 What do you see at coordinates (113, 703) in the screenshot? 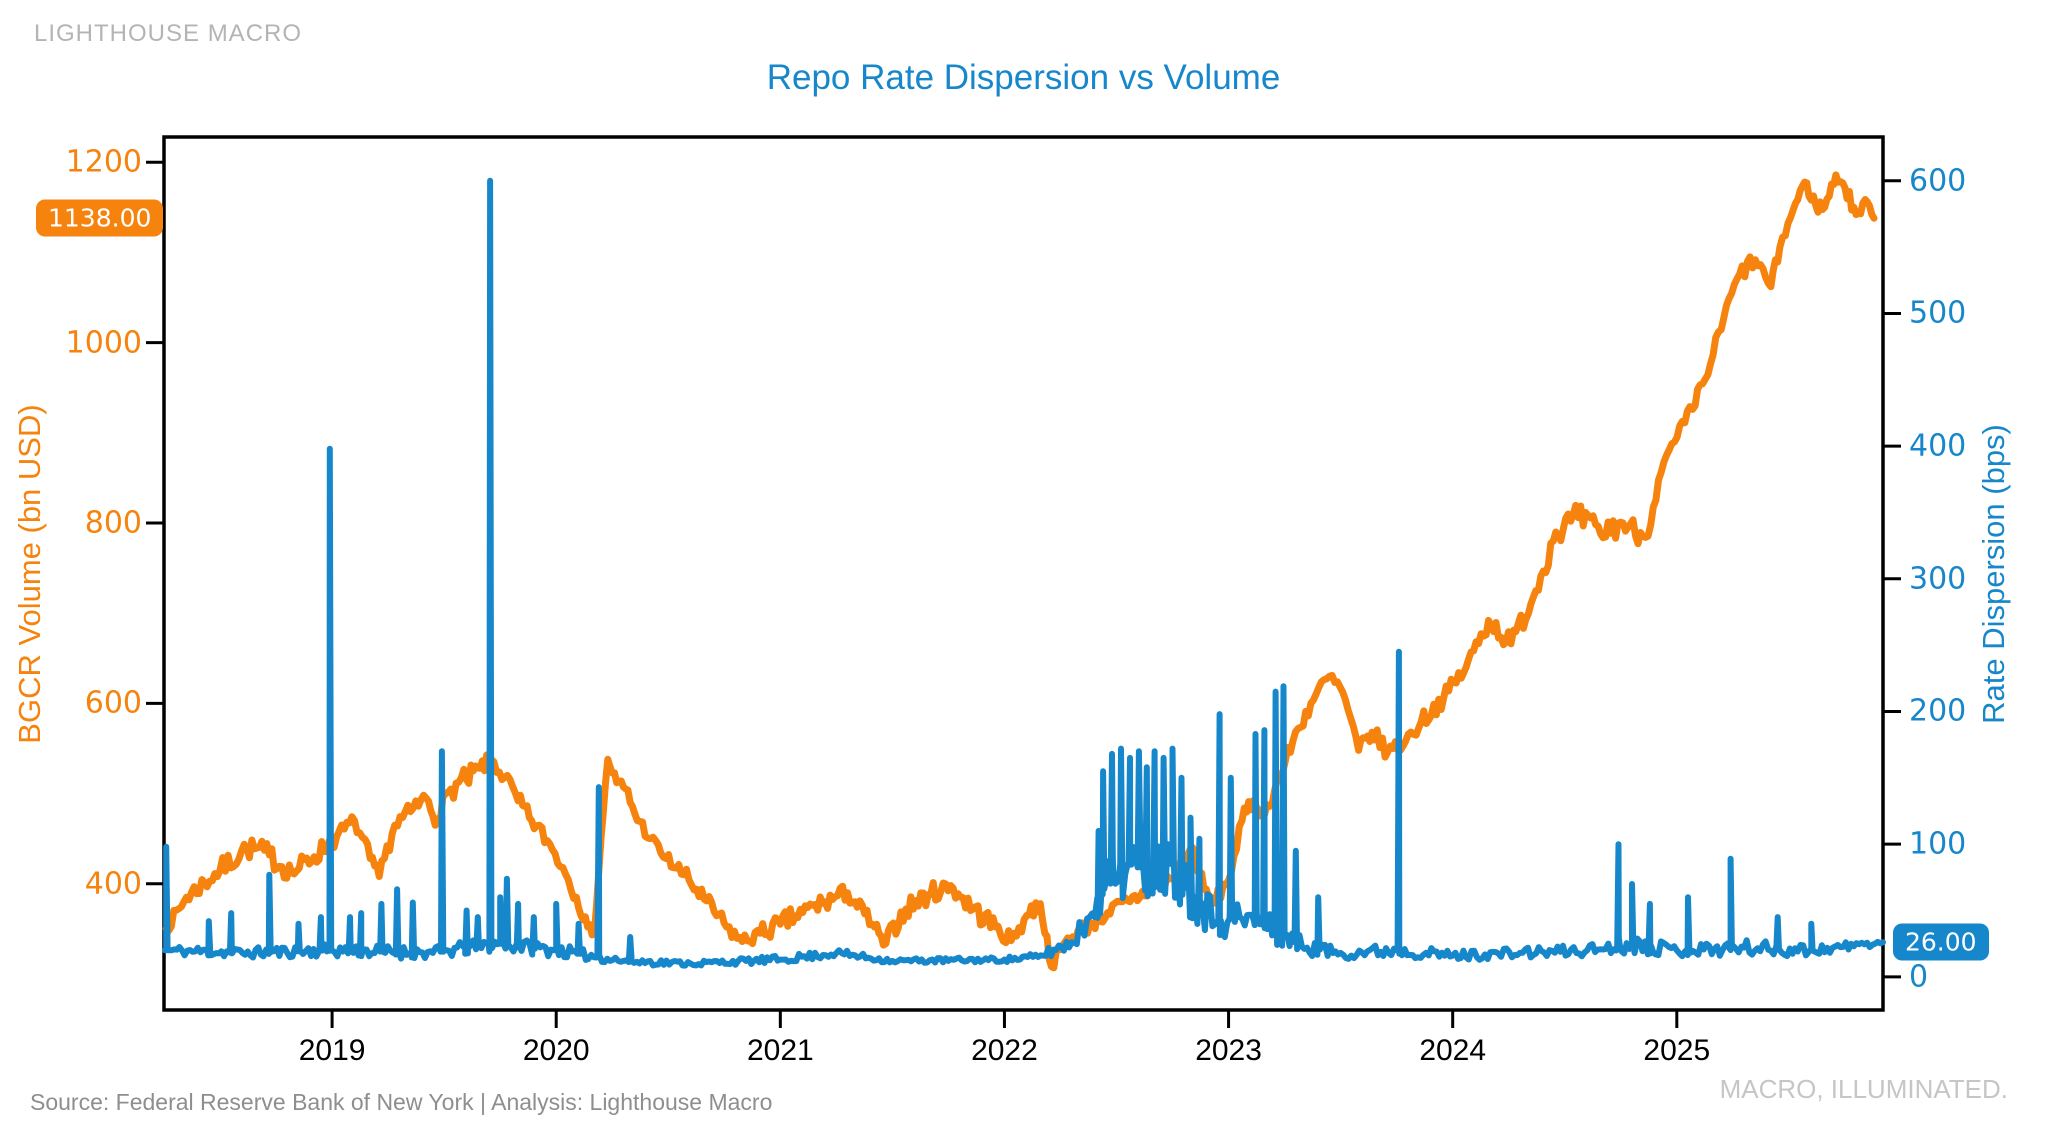
I see `left-tick-label: 600` at bounding box center [113, 703].